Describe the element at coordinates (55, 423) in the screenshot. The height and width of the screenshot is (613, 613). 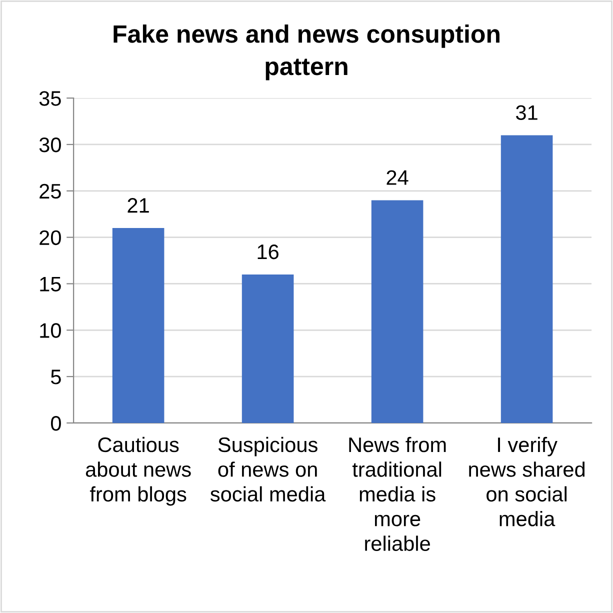
I see `y-tick-label: 0` at that location.